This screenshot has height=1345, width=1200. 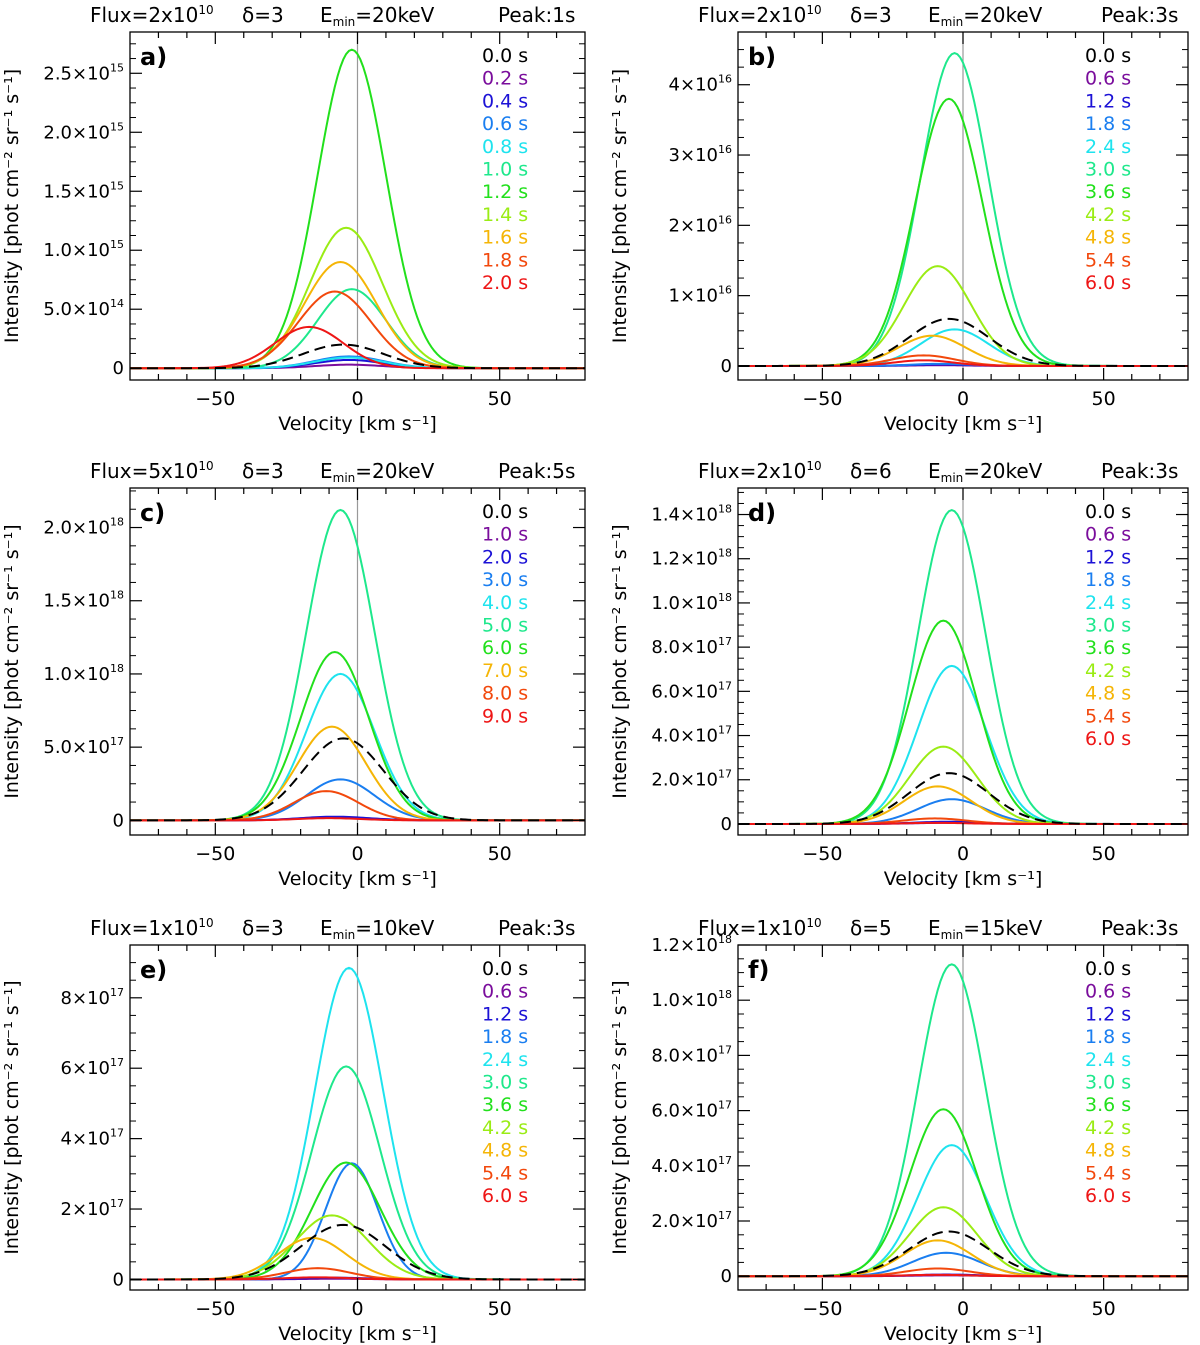 I want to click on title-peak: Peak:5s, so click(x=536, y=471).